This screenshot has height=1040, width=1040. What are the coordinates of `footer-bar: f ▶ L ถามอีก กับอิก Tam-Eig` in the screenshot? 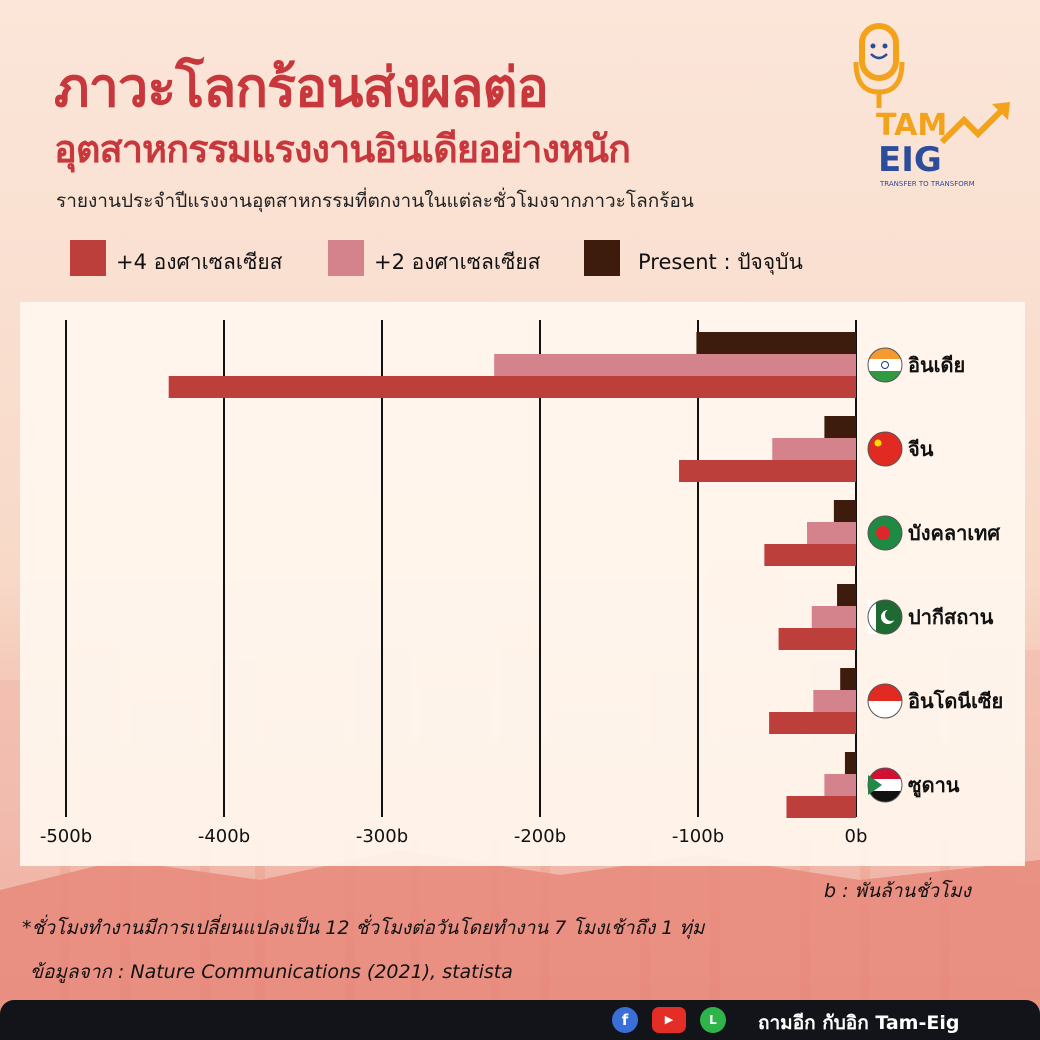 It's located at (520, 1020).